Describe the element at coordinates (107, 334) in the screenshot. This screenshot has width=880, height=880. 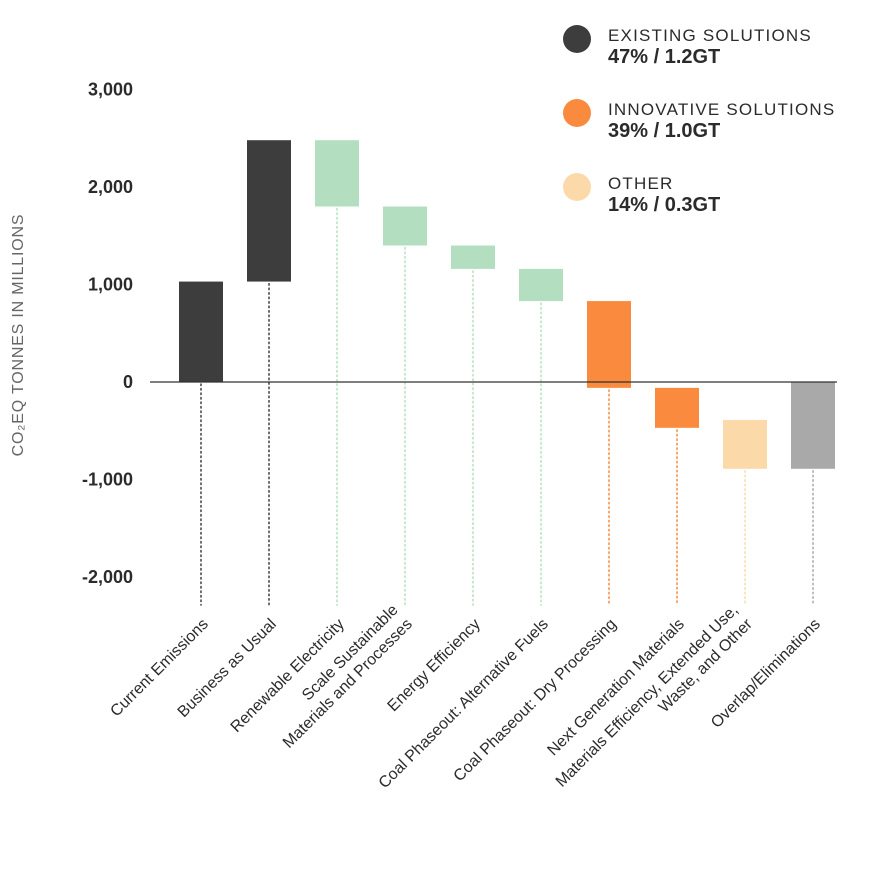
I see `y-axis-ticks: 3,000 2,000 1,000 0 -1,000 -2,000` at that location.